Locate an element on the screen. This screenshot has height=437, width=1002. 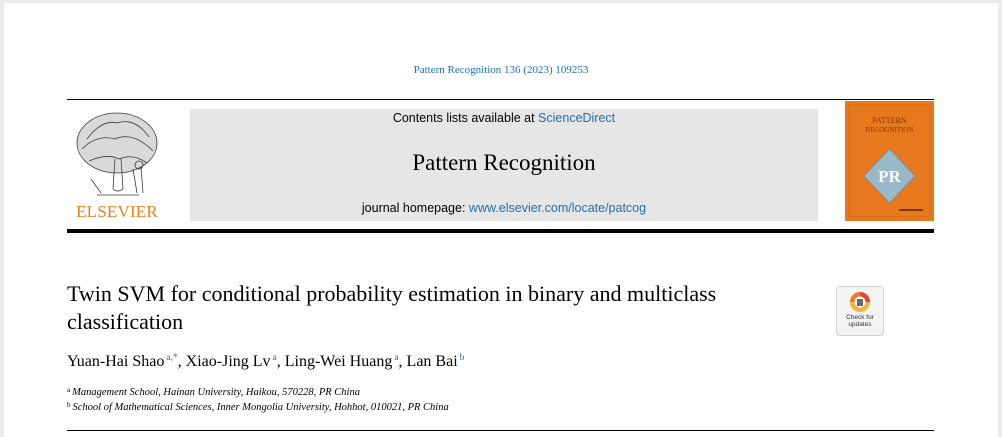
elsevier-wordmark: ELSEVIER is located at coordinates (117, 211).